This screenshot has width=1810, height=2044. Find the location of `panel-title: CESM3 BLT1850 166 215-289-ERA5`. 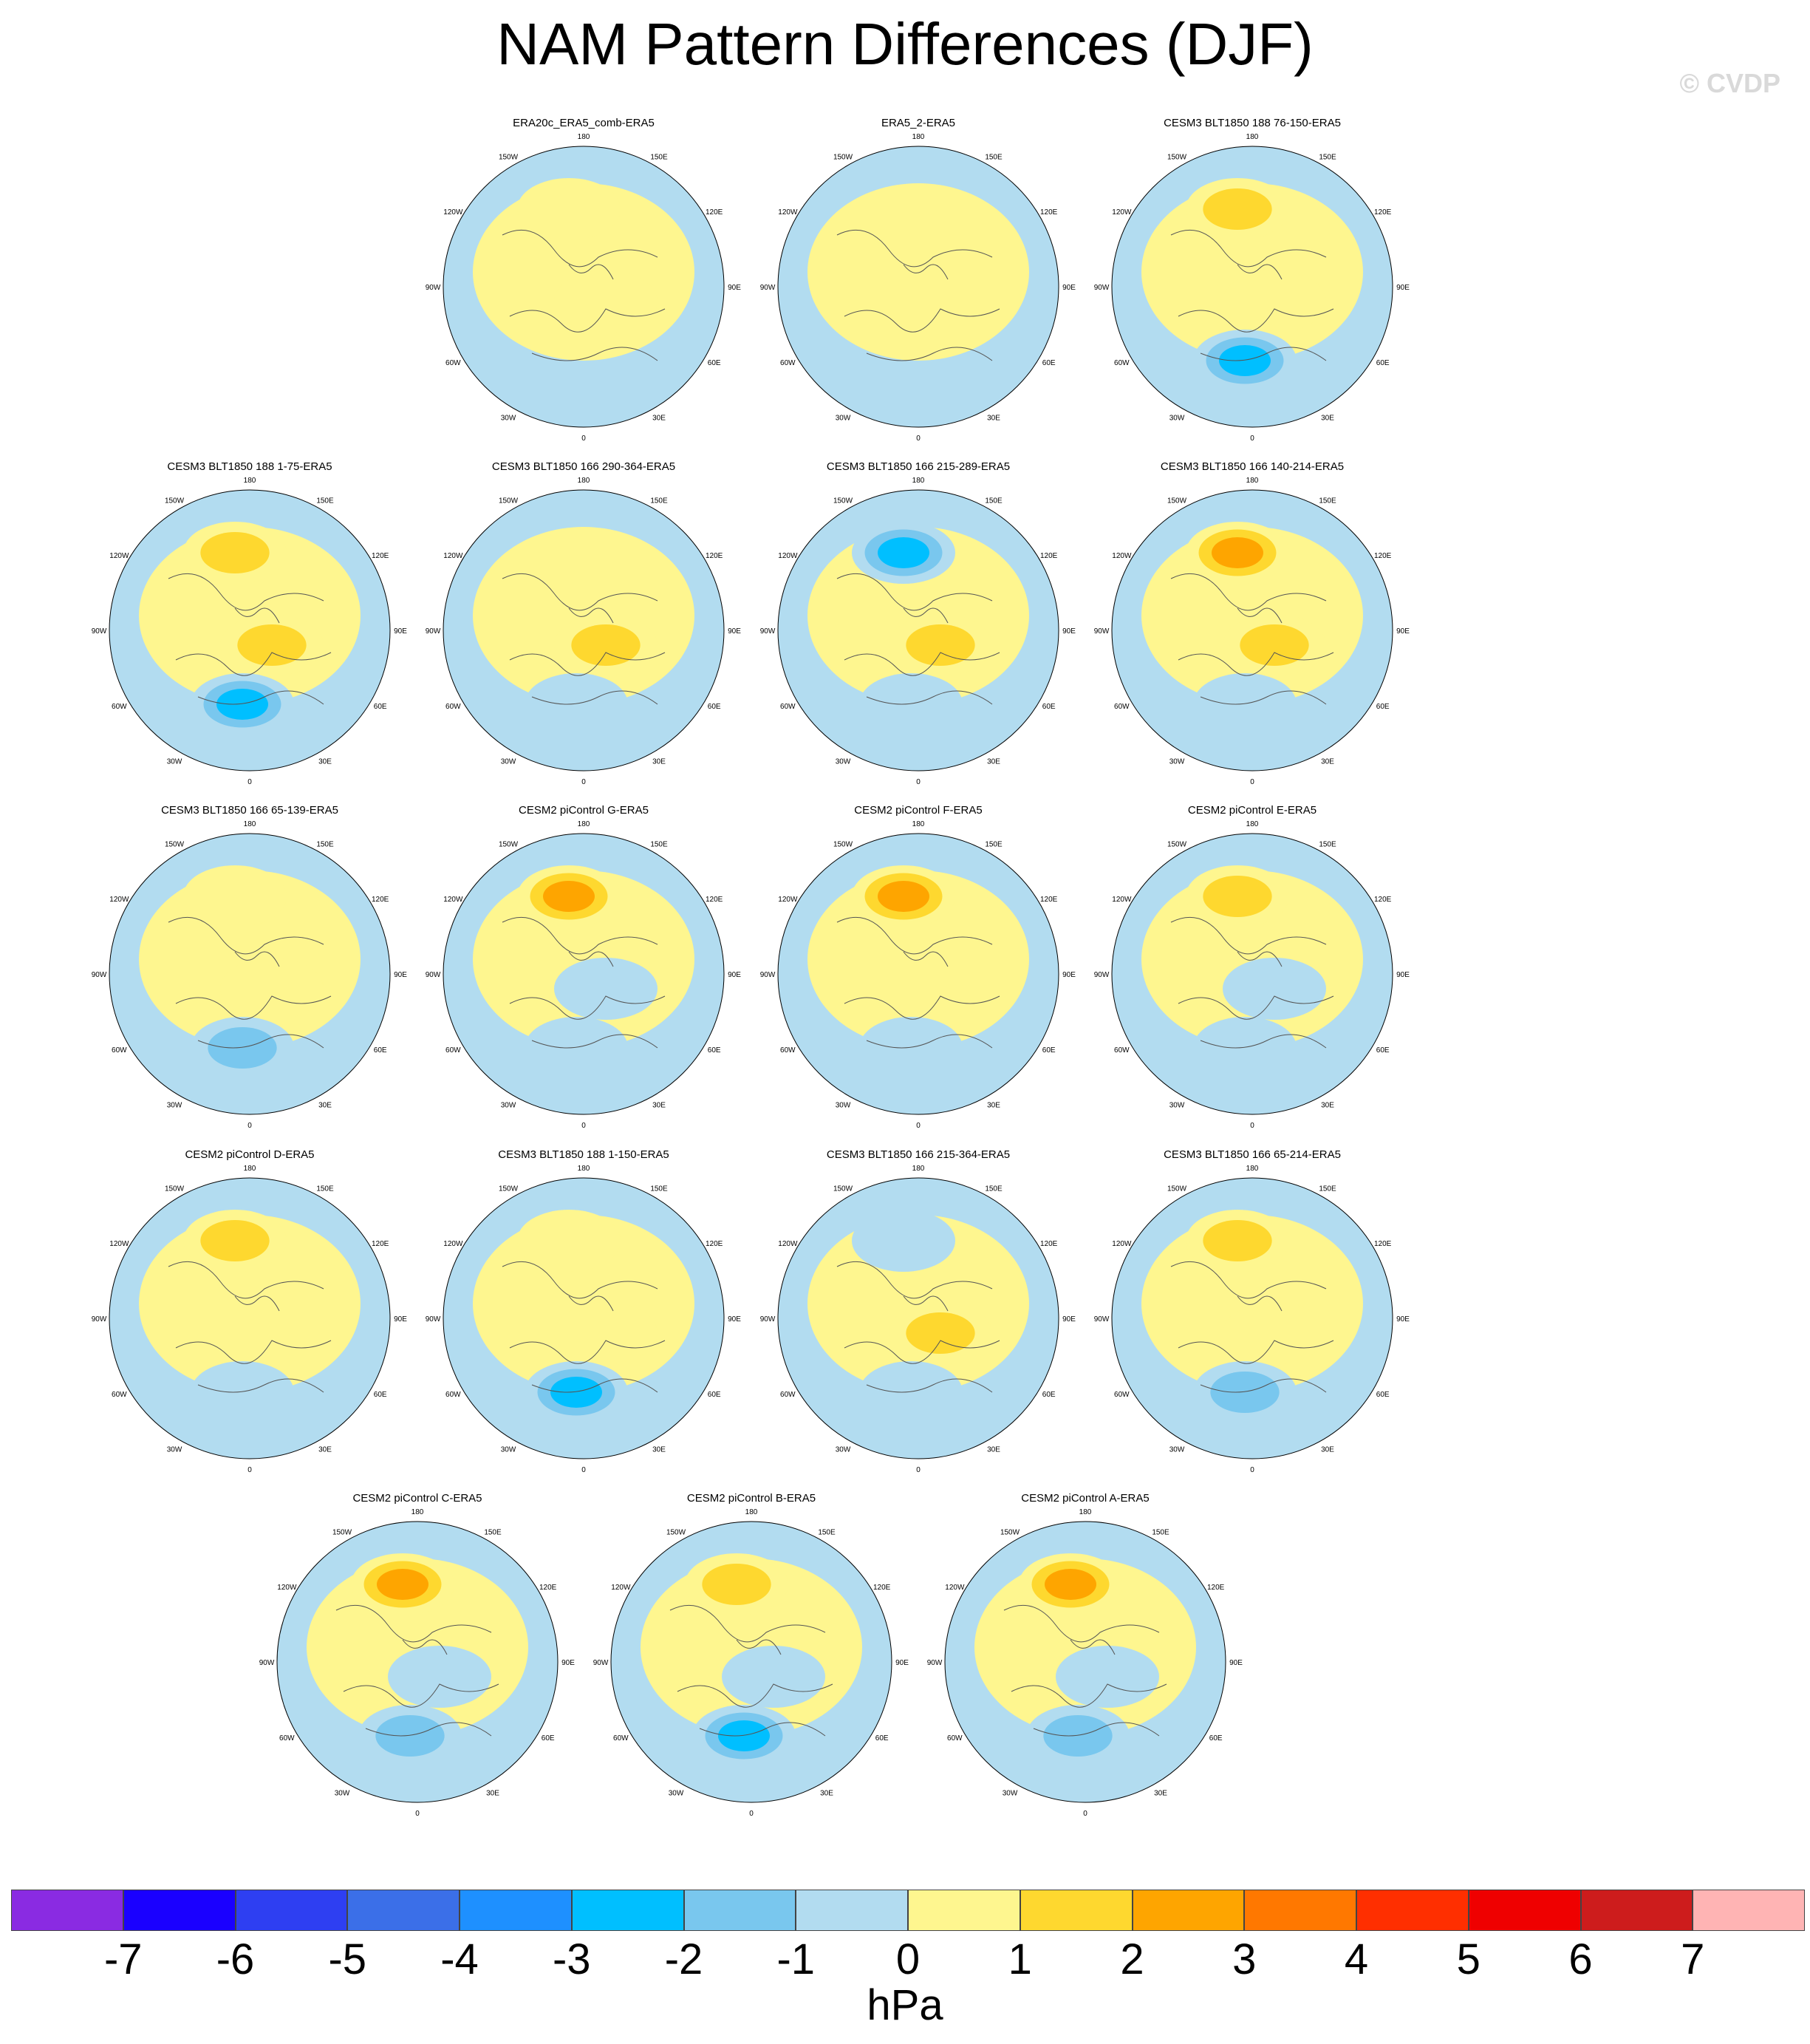

panel-title: CESM3 BLT1850 166 215-289-ERA5 is located at coordinates (918, 467).